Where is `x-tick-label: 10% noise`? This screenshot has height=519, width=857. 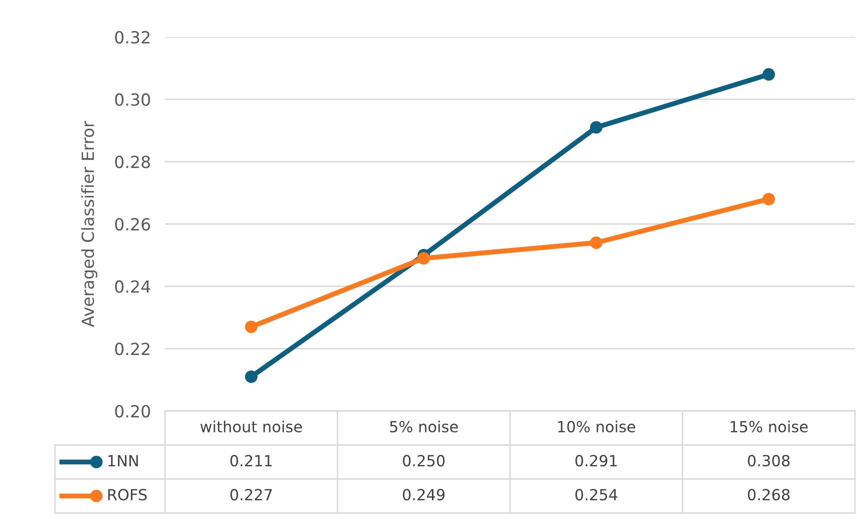
x-tick-label: 10% noise is located at coordinates (597, 426).